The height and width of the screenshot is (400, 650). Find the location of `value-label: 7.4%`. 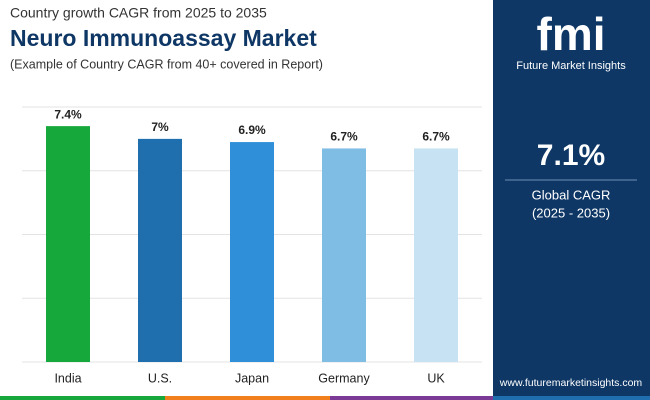

value-label: 7.4% is located at coordinates (68, 114).